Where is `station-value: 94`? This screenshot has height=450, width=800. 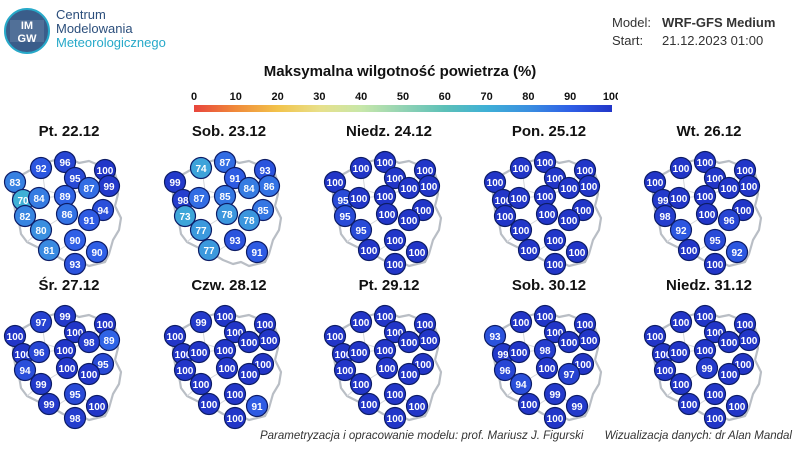 station-value: 94 is located at coordinates (103, 211).